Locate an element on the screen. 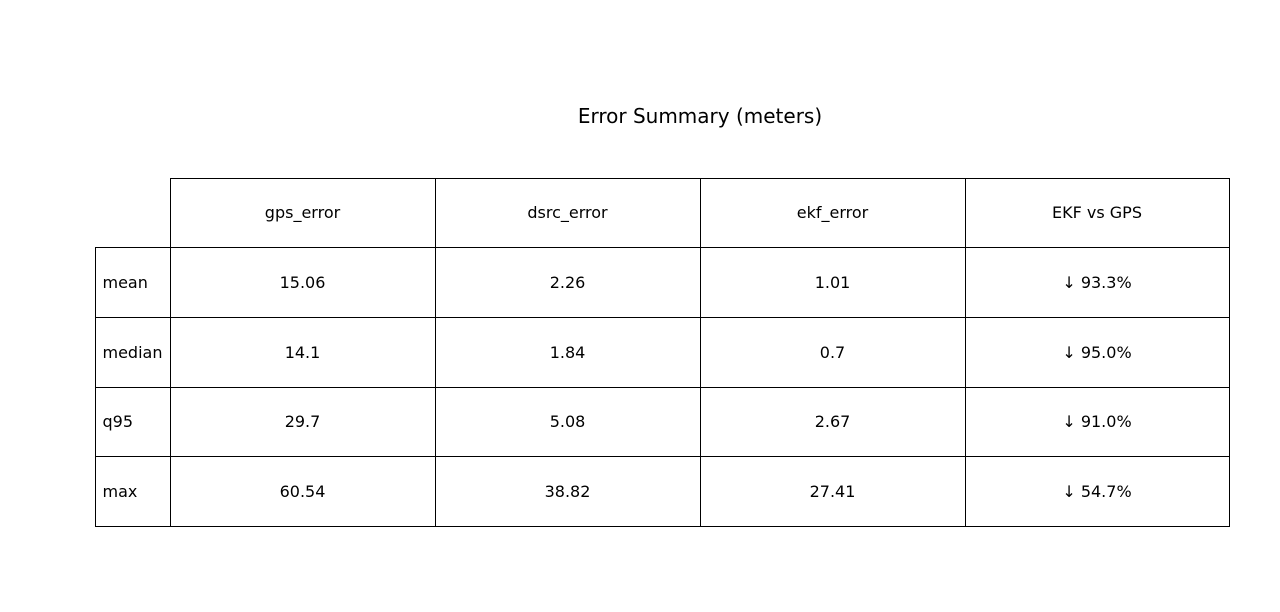 The height and width of the screenshot is (612, 1280). table-cell: ↓ 95.0% is located at coordinates (1097, 352).